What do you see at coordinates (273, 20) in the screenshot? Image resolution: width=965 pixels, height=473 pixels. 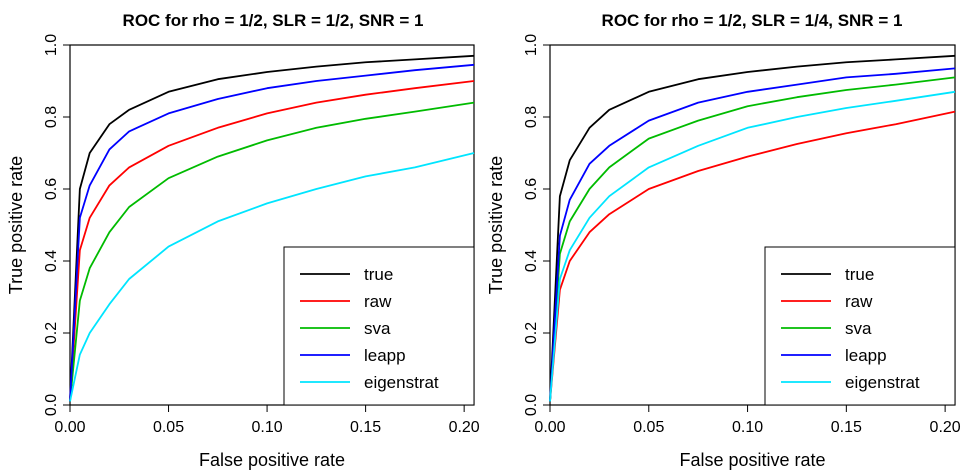 I see `chart-title: ROC for rho = 1/2, SLR = 1/2, SNR = 1` at bounding box center [273, 20].